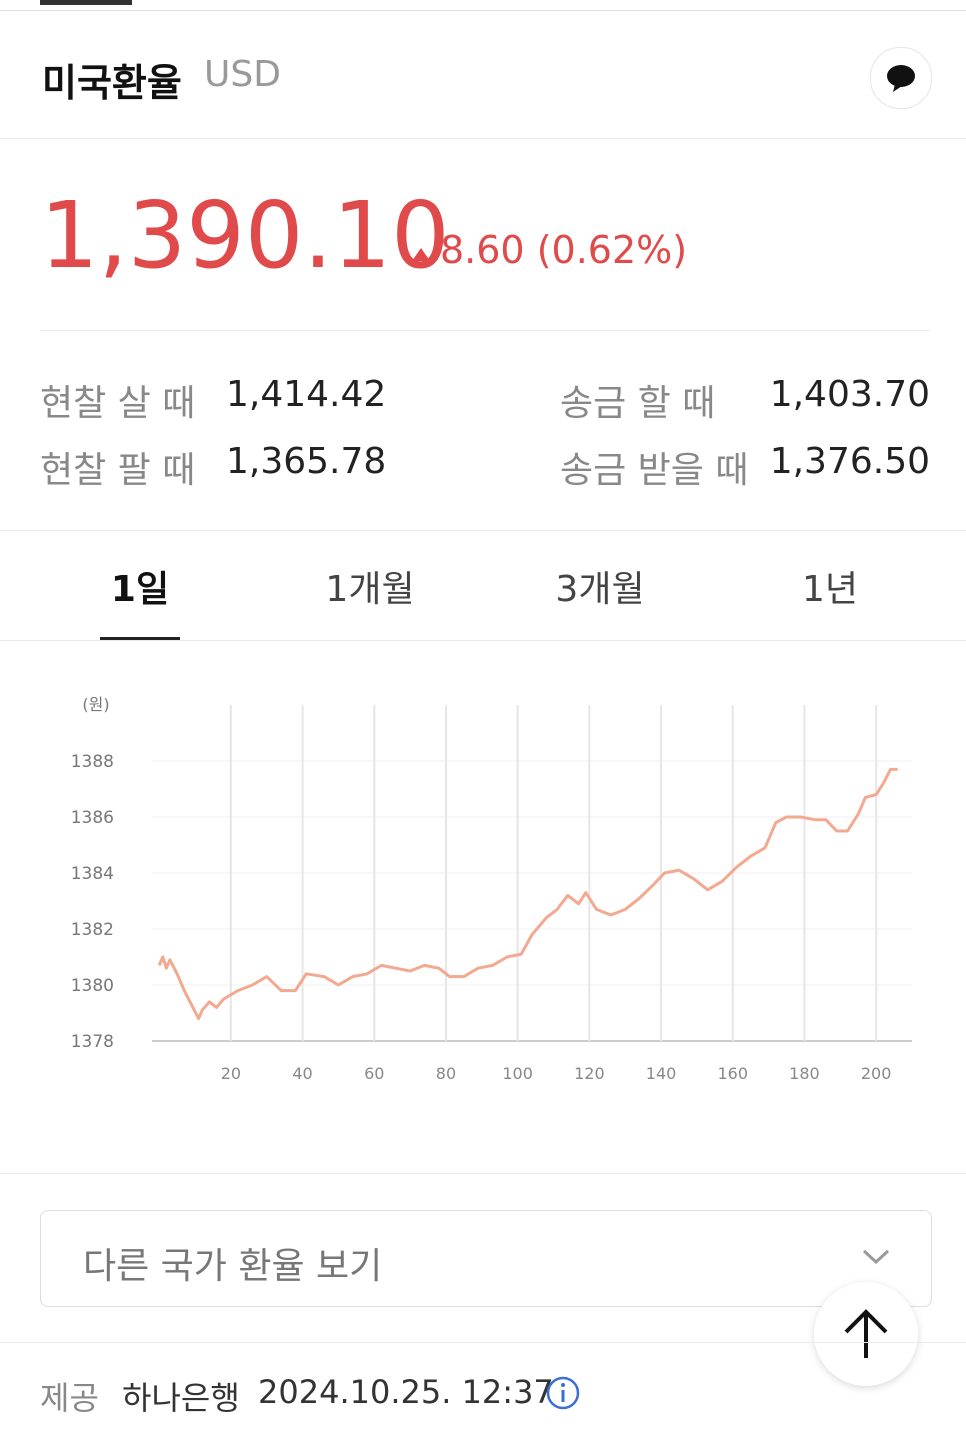 Image resolution: width=966 pixels, height=1433 pixels. What do you see at coordinates (92, 874) in the screenshot?
I see `y-tick-label: 1384` at bounding box center [92, 874].